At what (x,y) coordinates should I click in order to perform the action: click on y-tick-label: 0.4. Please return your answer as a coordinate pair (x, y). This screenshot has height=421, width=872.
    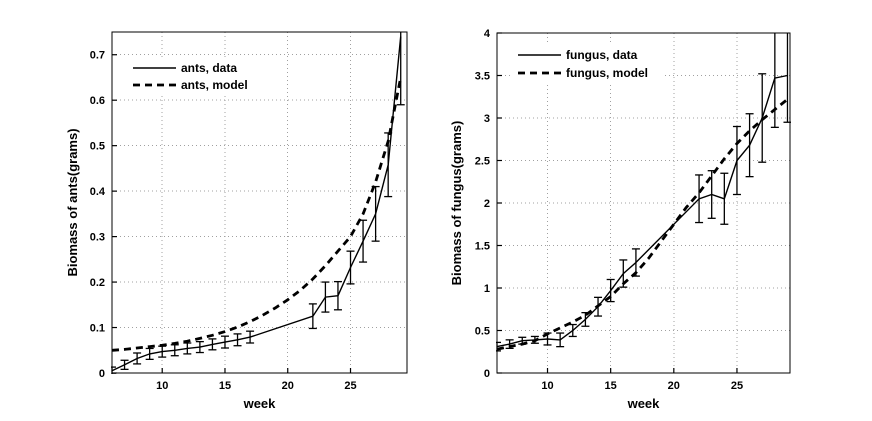
    Looking at the image, I should click on (98, 192).